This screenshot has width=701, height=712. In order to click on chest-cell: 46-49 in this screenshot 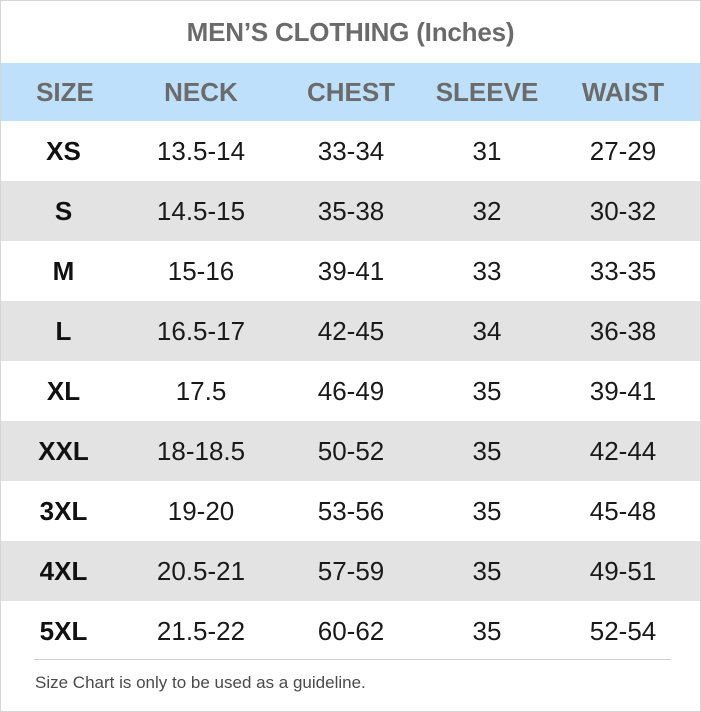, I will do `click(351, 391)`.